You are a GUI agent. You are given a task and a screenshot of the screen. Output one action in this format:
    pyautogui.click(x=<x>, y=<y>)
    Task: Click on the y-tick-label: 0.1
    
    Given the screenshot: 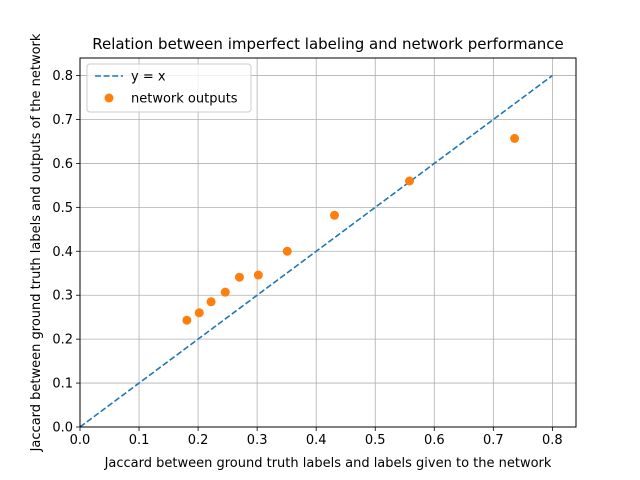 What is the action you would take?
    pyautogui.click(x=62, y=384)
    